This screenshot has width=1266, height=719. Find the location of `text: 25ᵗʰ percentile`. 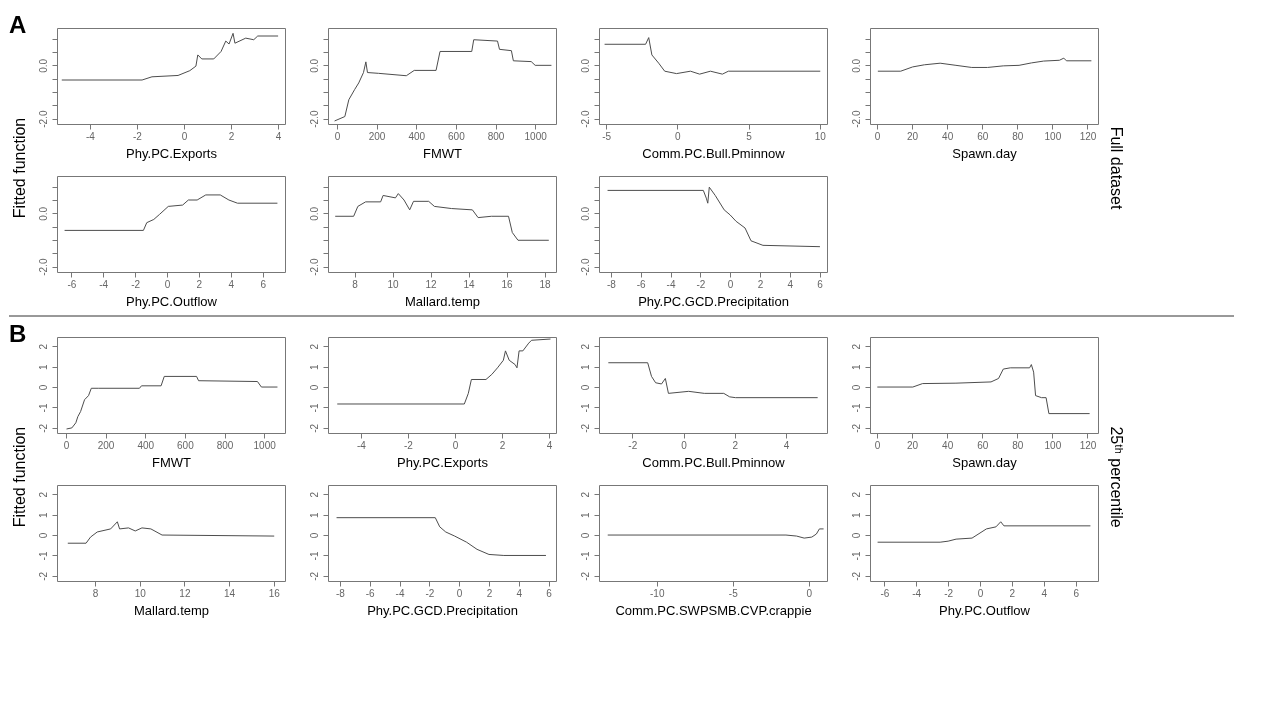

text: 25ᵗʰ percentile is located at coordinates (1116, 477).